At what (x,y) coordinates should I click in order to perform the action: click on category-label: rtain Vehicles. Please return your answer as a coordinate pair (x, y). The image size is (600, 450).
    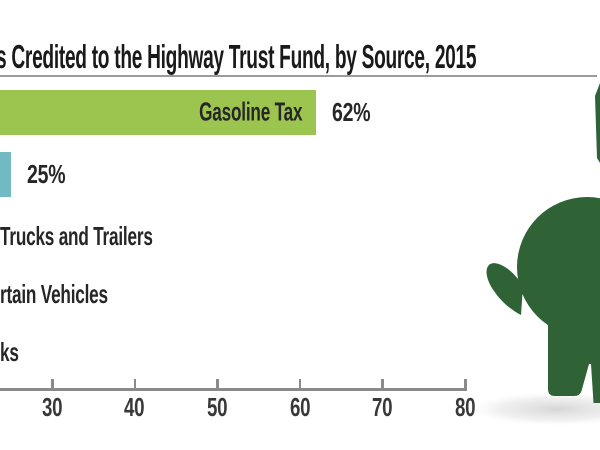
    Looking at the image, I should click on (81, 294).